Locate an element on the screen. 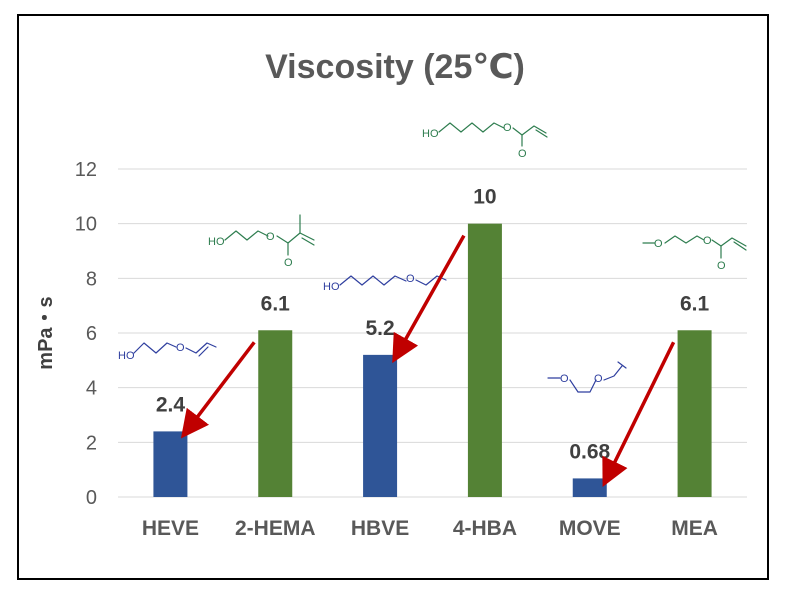 The width and height of the screenshot is (789, 598). data-label: 10 is located at coordinates (484, 197).